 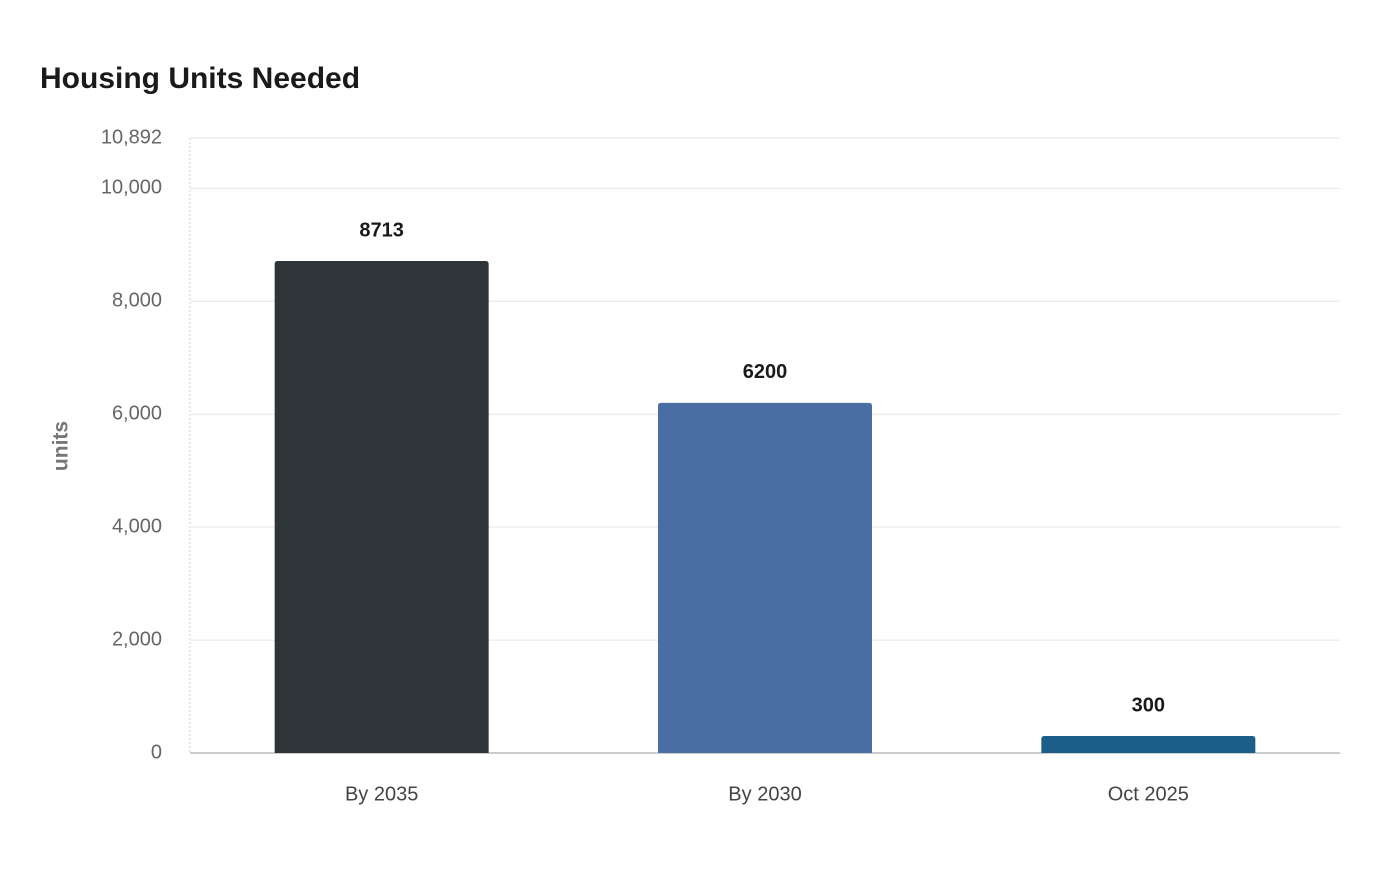 What do you see at coordinates (381, 794) in the screenshot?
I see `x-tick-label: By 2035` at bounding box center [381, 794].